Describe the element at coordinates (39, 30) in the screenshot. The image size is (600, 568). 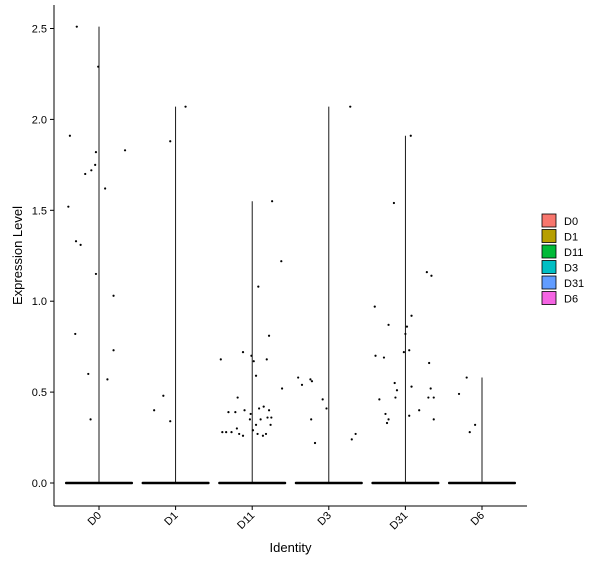
I see `y-tick-label: 2.5` at that location.